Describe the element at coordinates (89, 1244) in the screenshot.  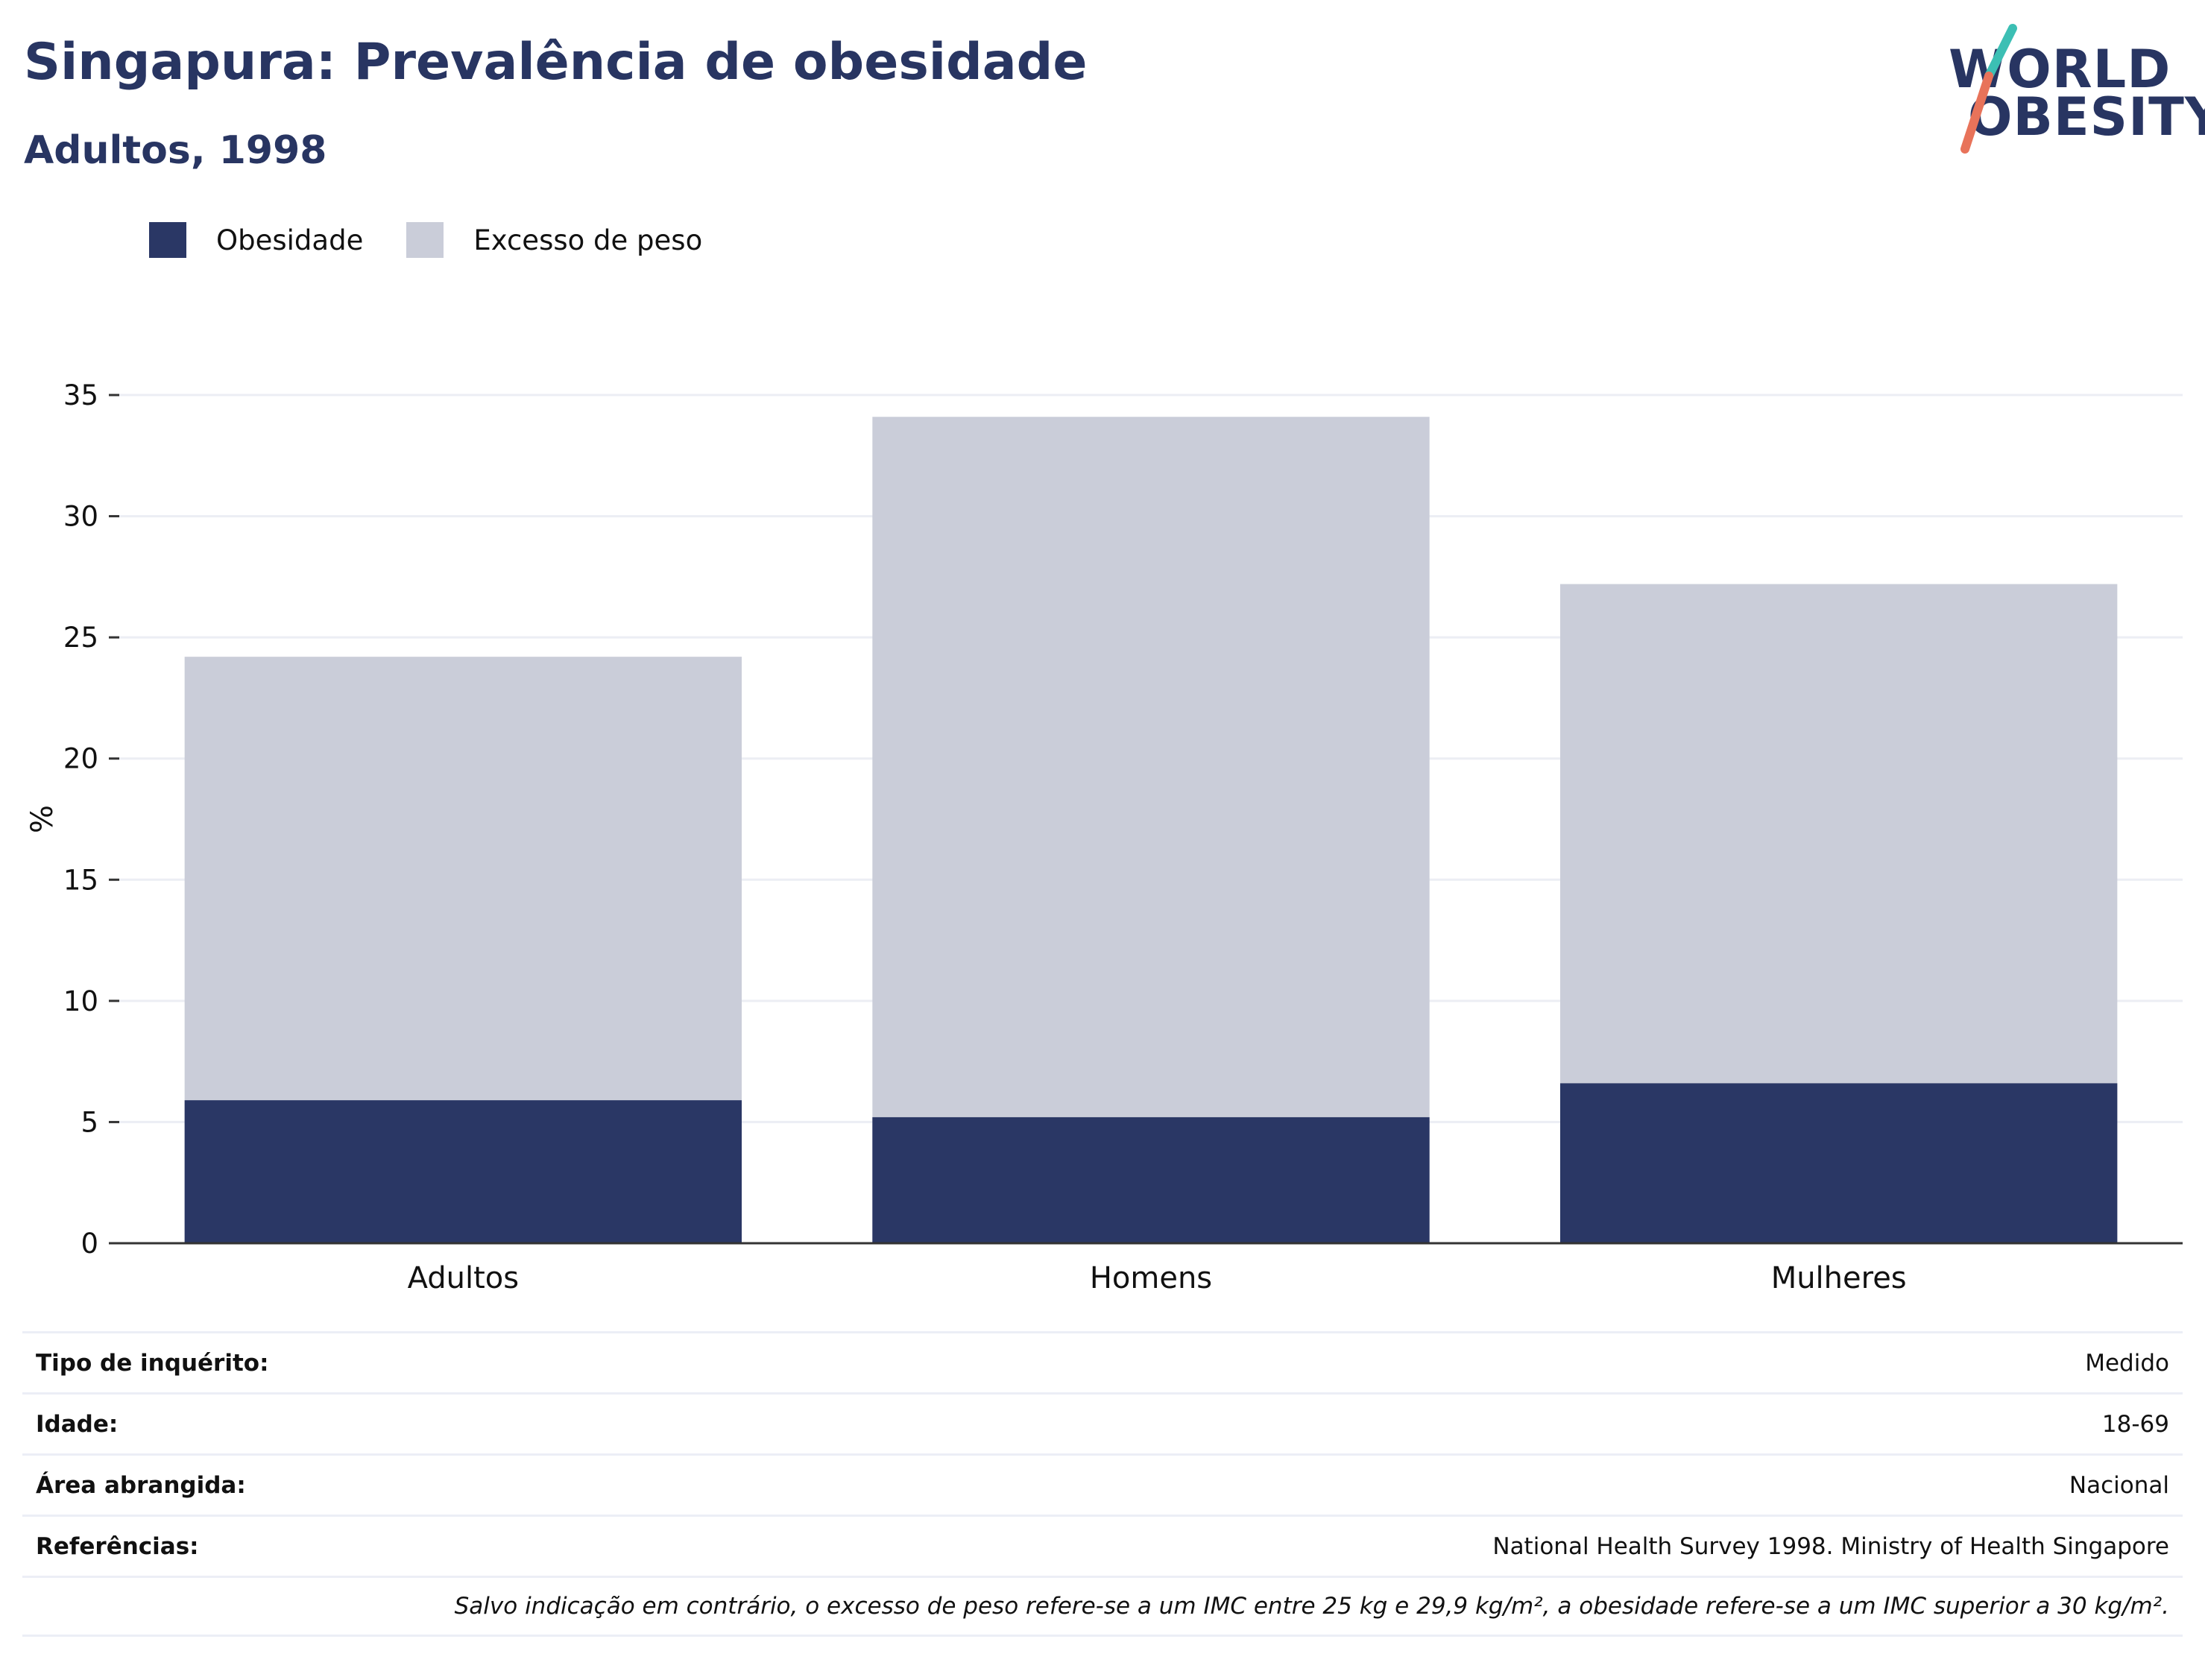
I see `y-tick-label: 0` at that location.